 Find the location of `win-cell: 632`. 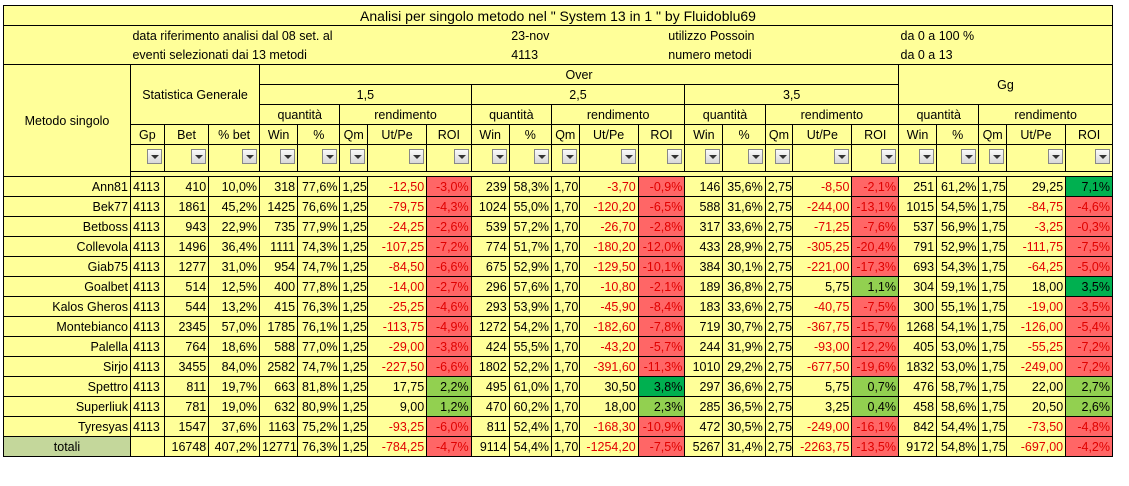

win-cell: 632 is located at coordinates (279, 406).